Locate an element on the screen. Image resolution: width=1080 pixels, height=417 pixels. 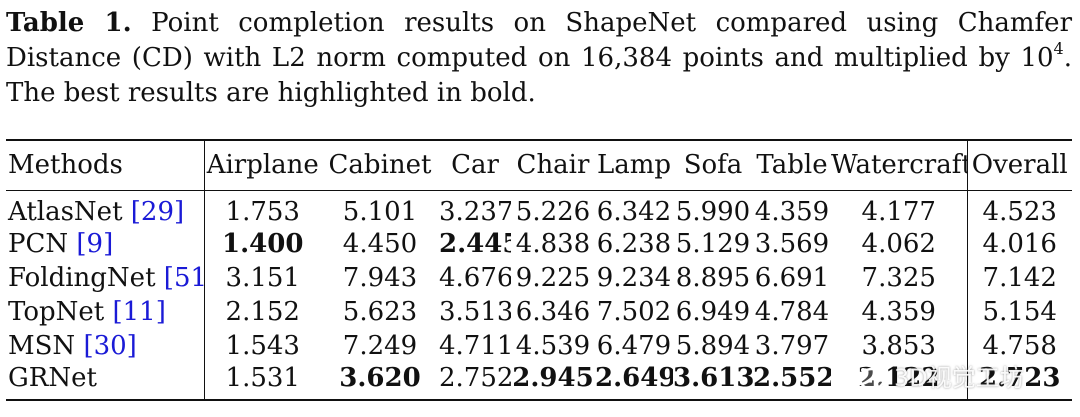
value-cell: 6.342 is located at coordinates (634, 211).